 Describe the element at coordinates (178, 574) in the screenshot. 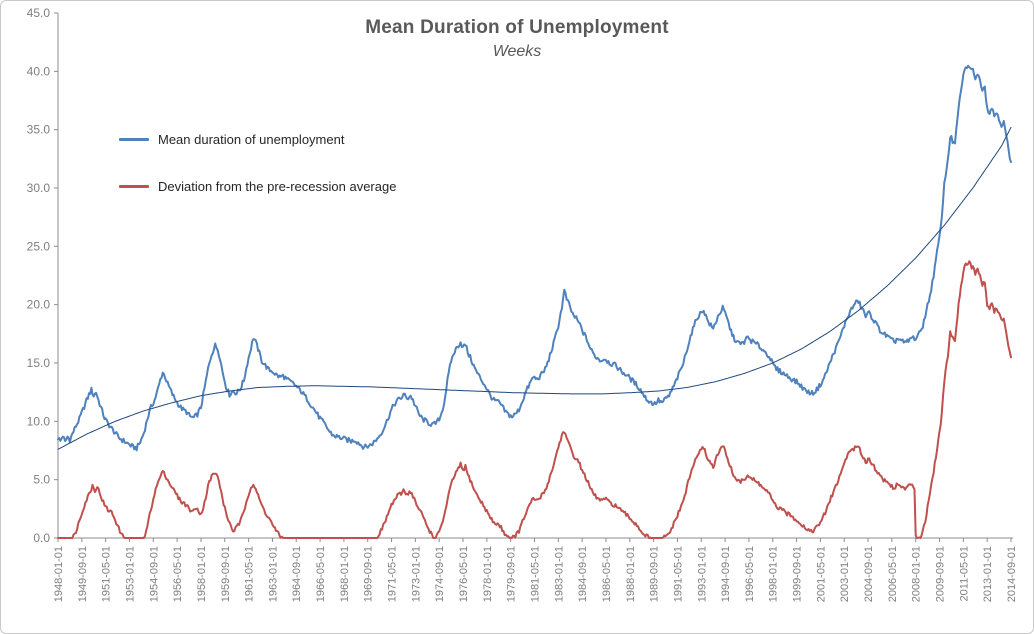

I see `svg-text: 1956-05-01` at that location.